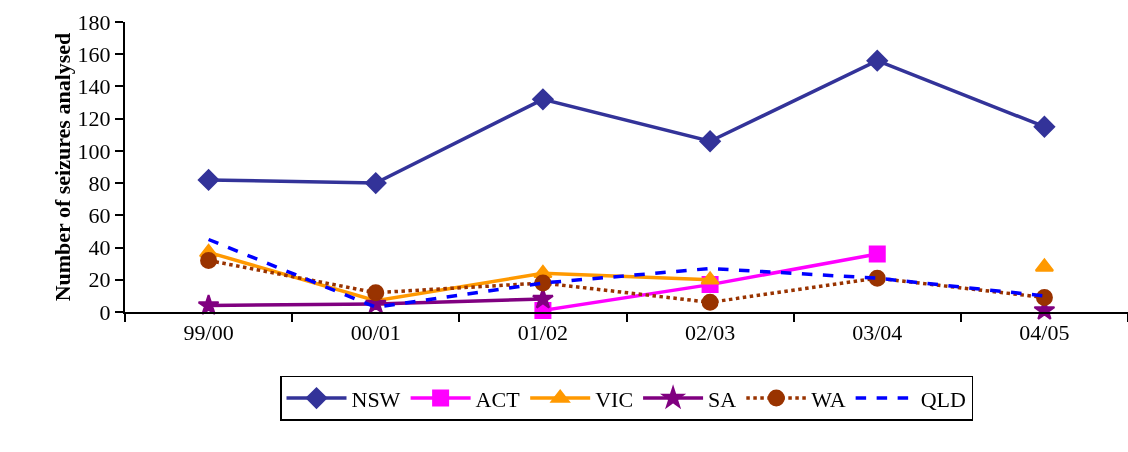 The image size is (1128, 452). Describe the element at coordinates (99, 248) in the screenshot. I see `y-tick-label: 40` at that location.